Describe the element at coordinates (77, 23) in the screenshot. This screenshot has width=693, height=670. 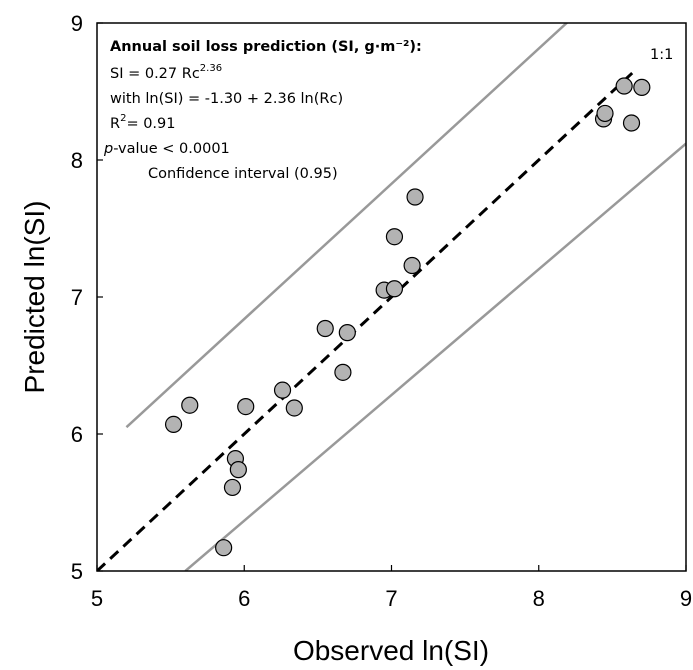
I see `y-tick-label: 9` at that location.